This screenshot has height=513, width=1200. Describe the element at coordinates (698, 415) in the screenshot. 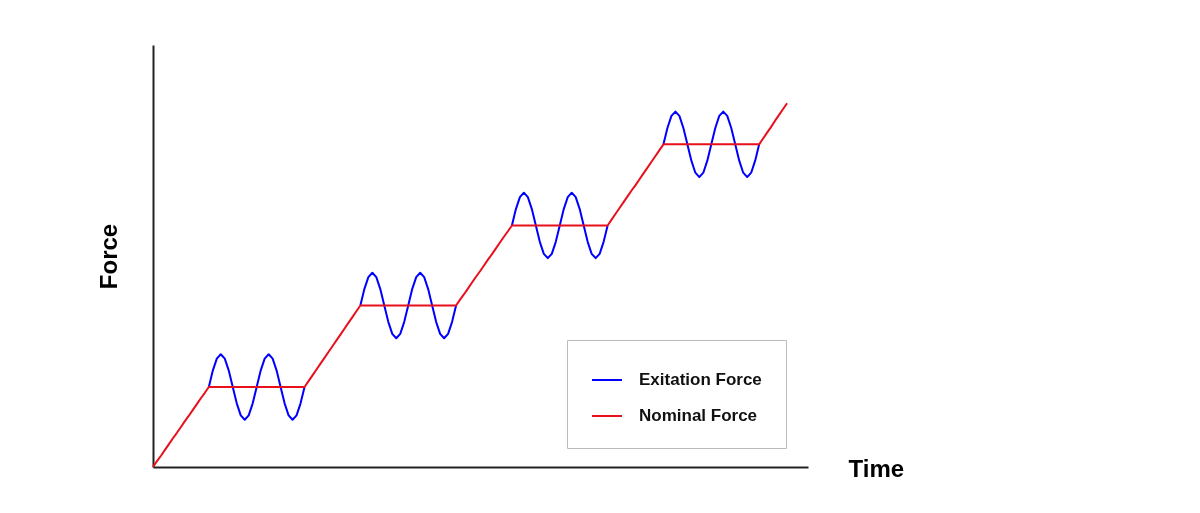

I see `legend-label: Nominal Force` at that location.